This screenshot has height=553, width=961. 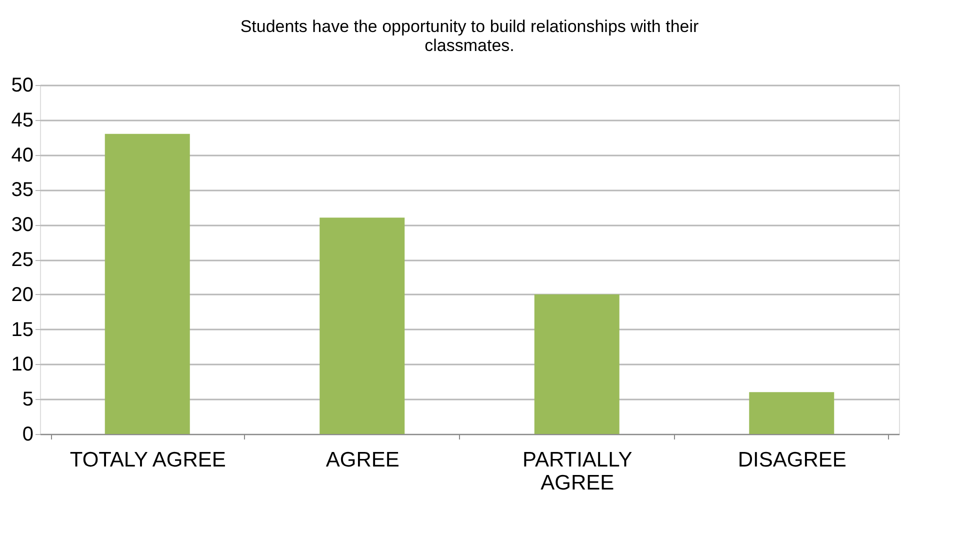 I want to click on chart-title: Students have the opportunity to build relationships with their classmates., so click(x=470, y=36).